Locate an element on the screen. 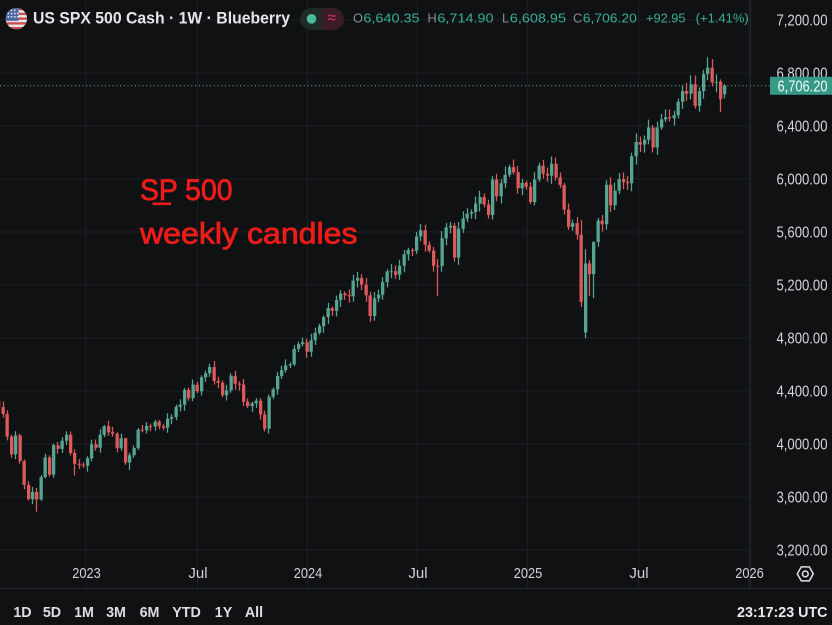  svg-text: 7,200.00 is located at coordinates (802, 21).